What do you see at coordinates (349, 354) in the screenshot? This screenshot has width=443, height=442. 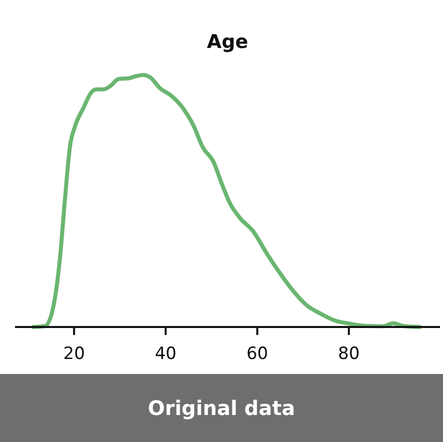 I see `x-tick-label: 80` at bounding box center [349, 354].